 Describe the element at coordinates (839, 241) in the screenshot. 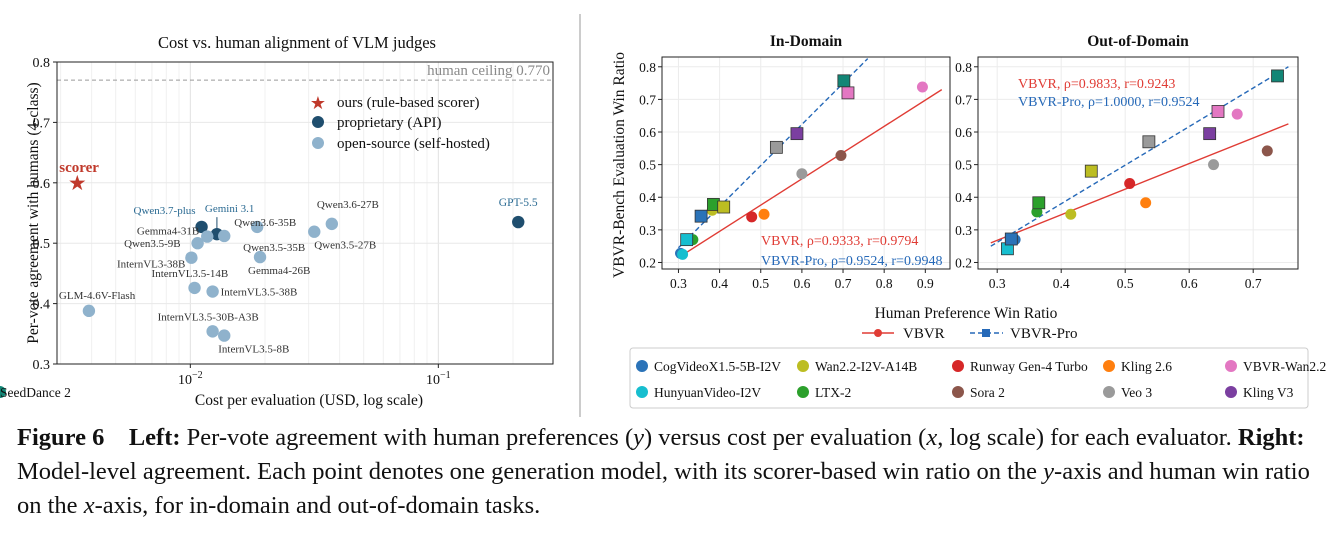

I see `annotation-vbvr: VBVR, ρ=0.9333, r=0.9794` at that location.